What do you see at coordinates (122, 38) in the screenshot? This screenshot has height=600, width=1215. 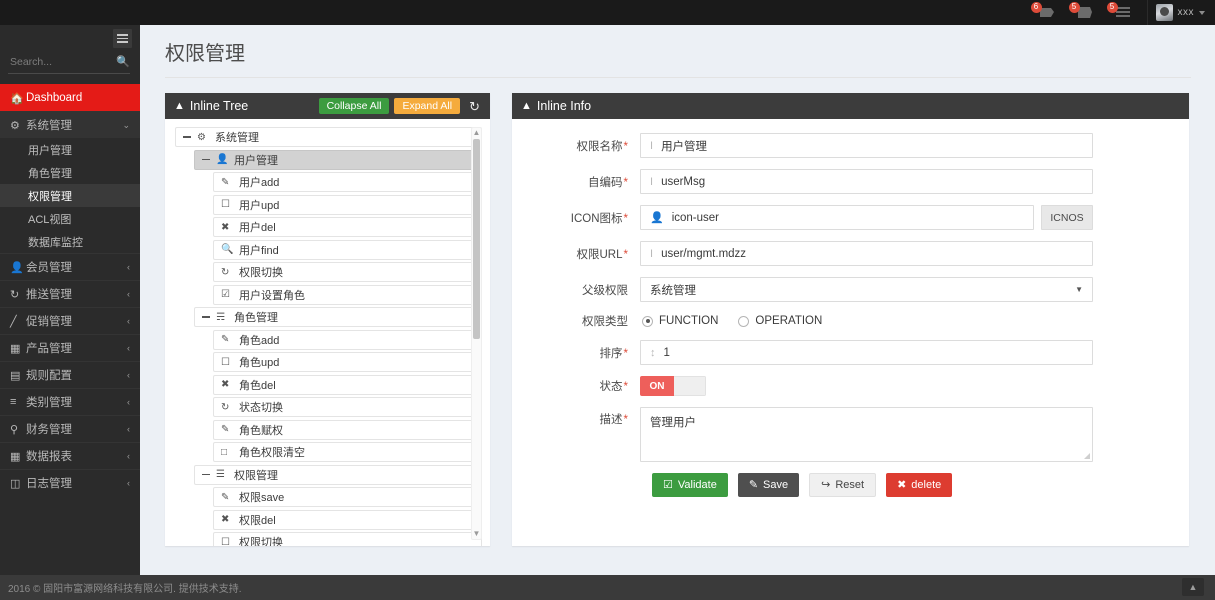 I see `hamburger-icon` at bounding box center [122, 38].